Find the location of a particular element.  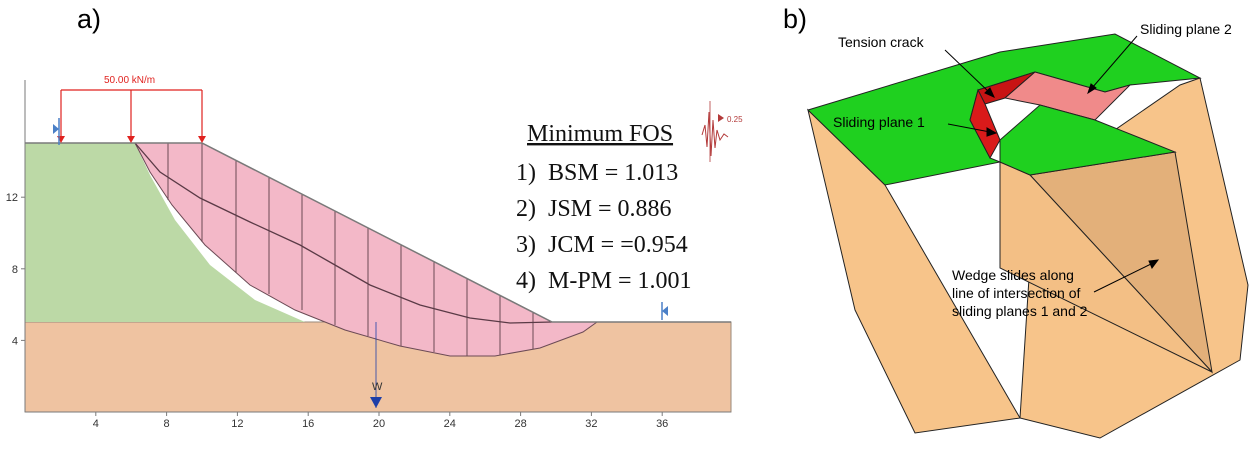

label-wedge-line-2: line of intersection of is located at coordinates (1016, 293).